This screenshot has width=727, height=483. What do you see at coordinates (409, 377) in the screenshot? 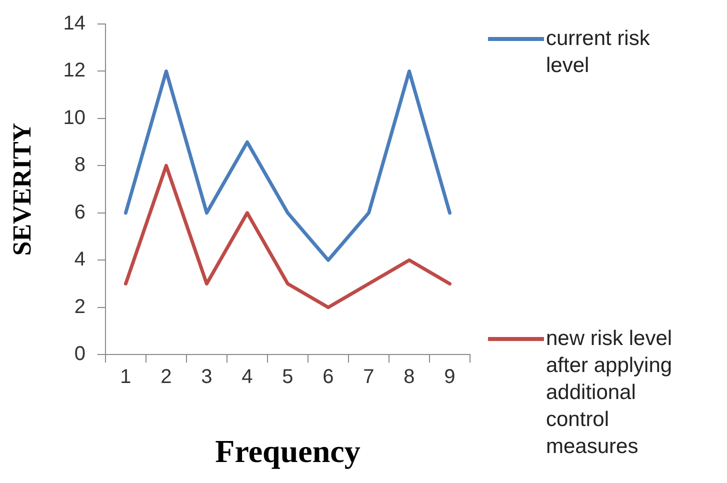
I see `x-tick-label: 8` at bounding box center [409, 377].